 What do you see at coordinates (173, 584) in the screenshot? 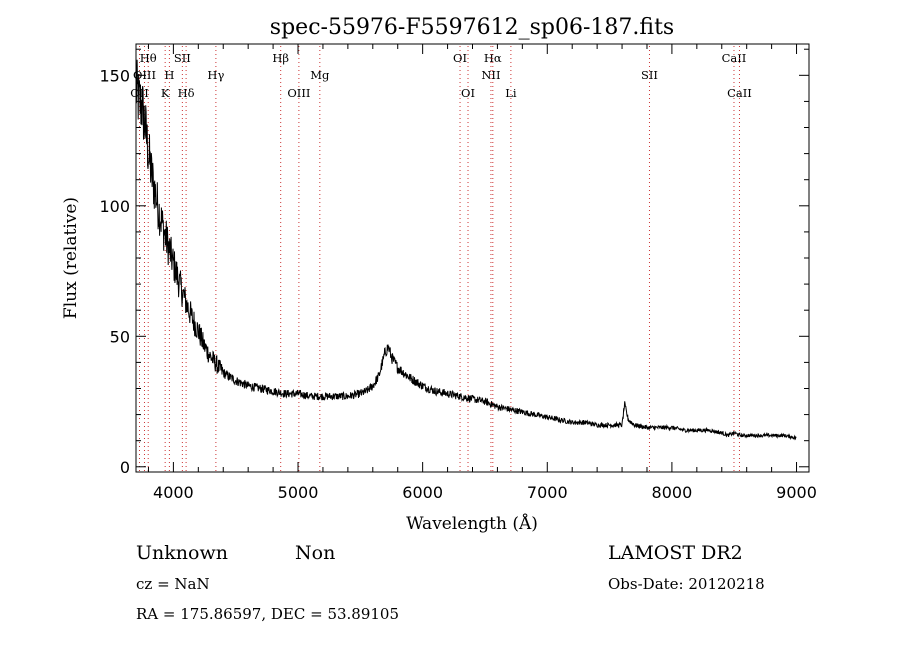
I see `redshift-text: cz = NaN` at bounding box center [173, 584].